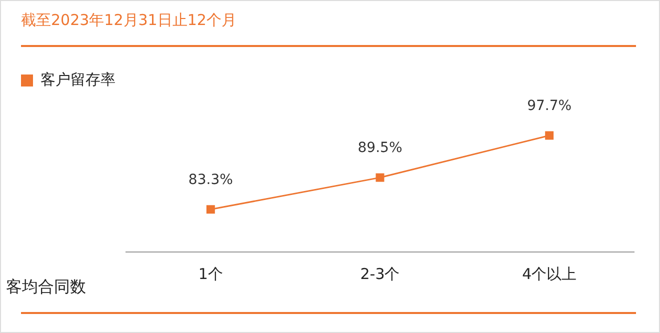 Image resolution: width=660 pixels, height=333 pixels. Describe the element at coordinates (549, 106) in the screenshot. I see `data-label: 97.7%` at that location.